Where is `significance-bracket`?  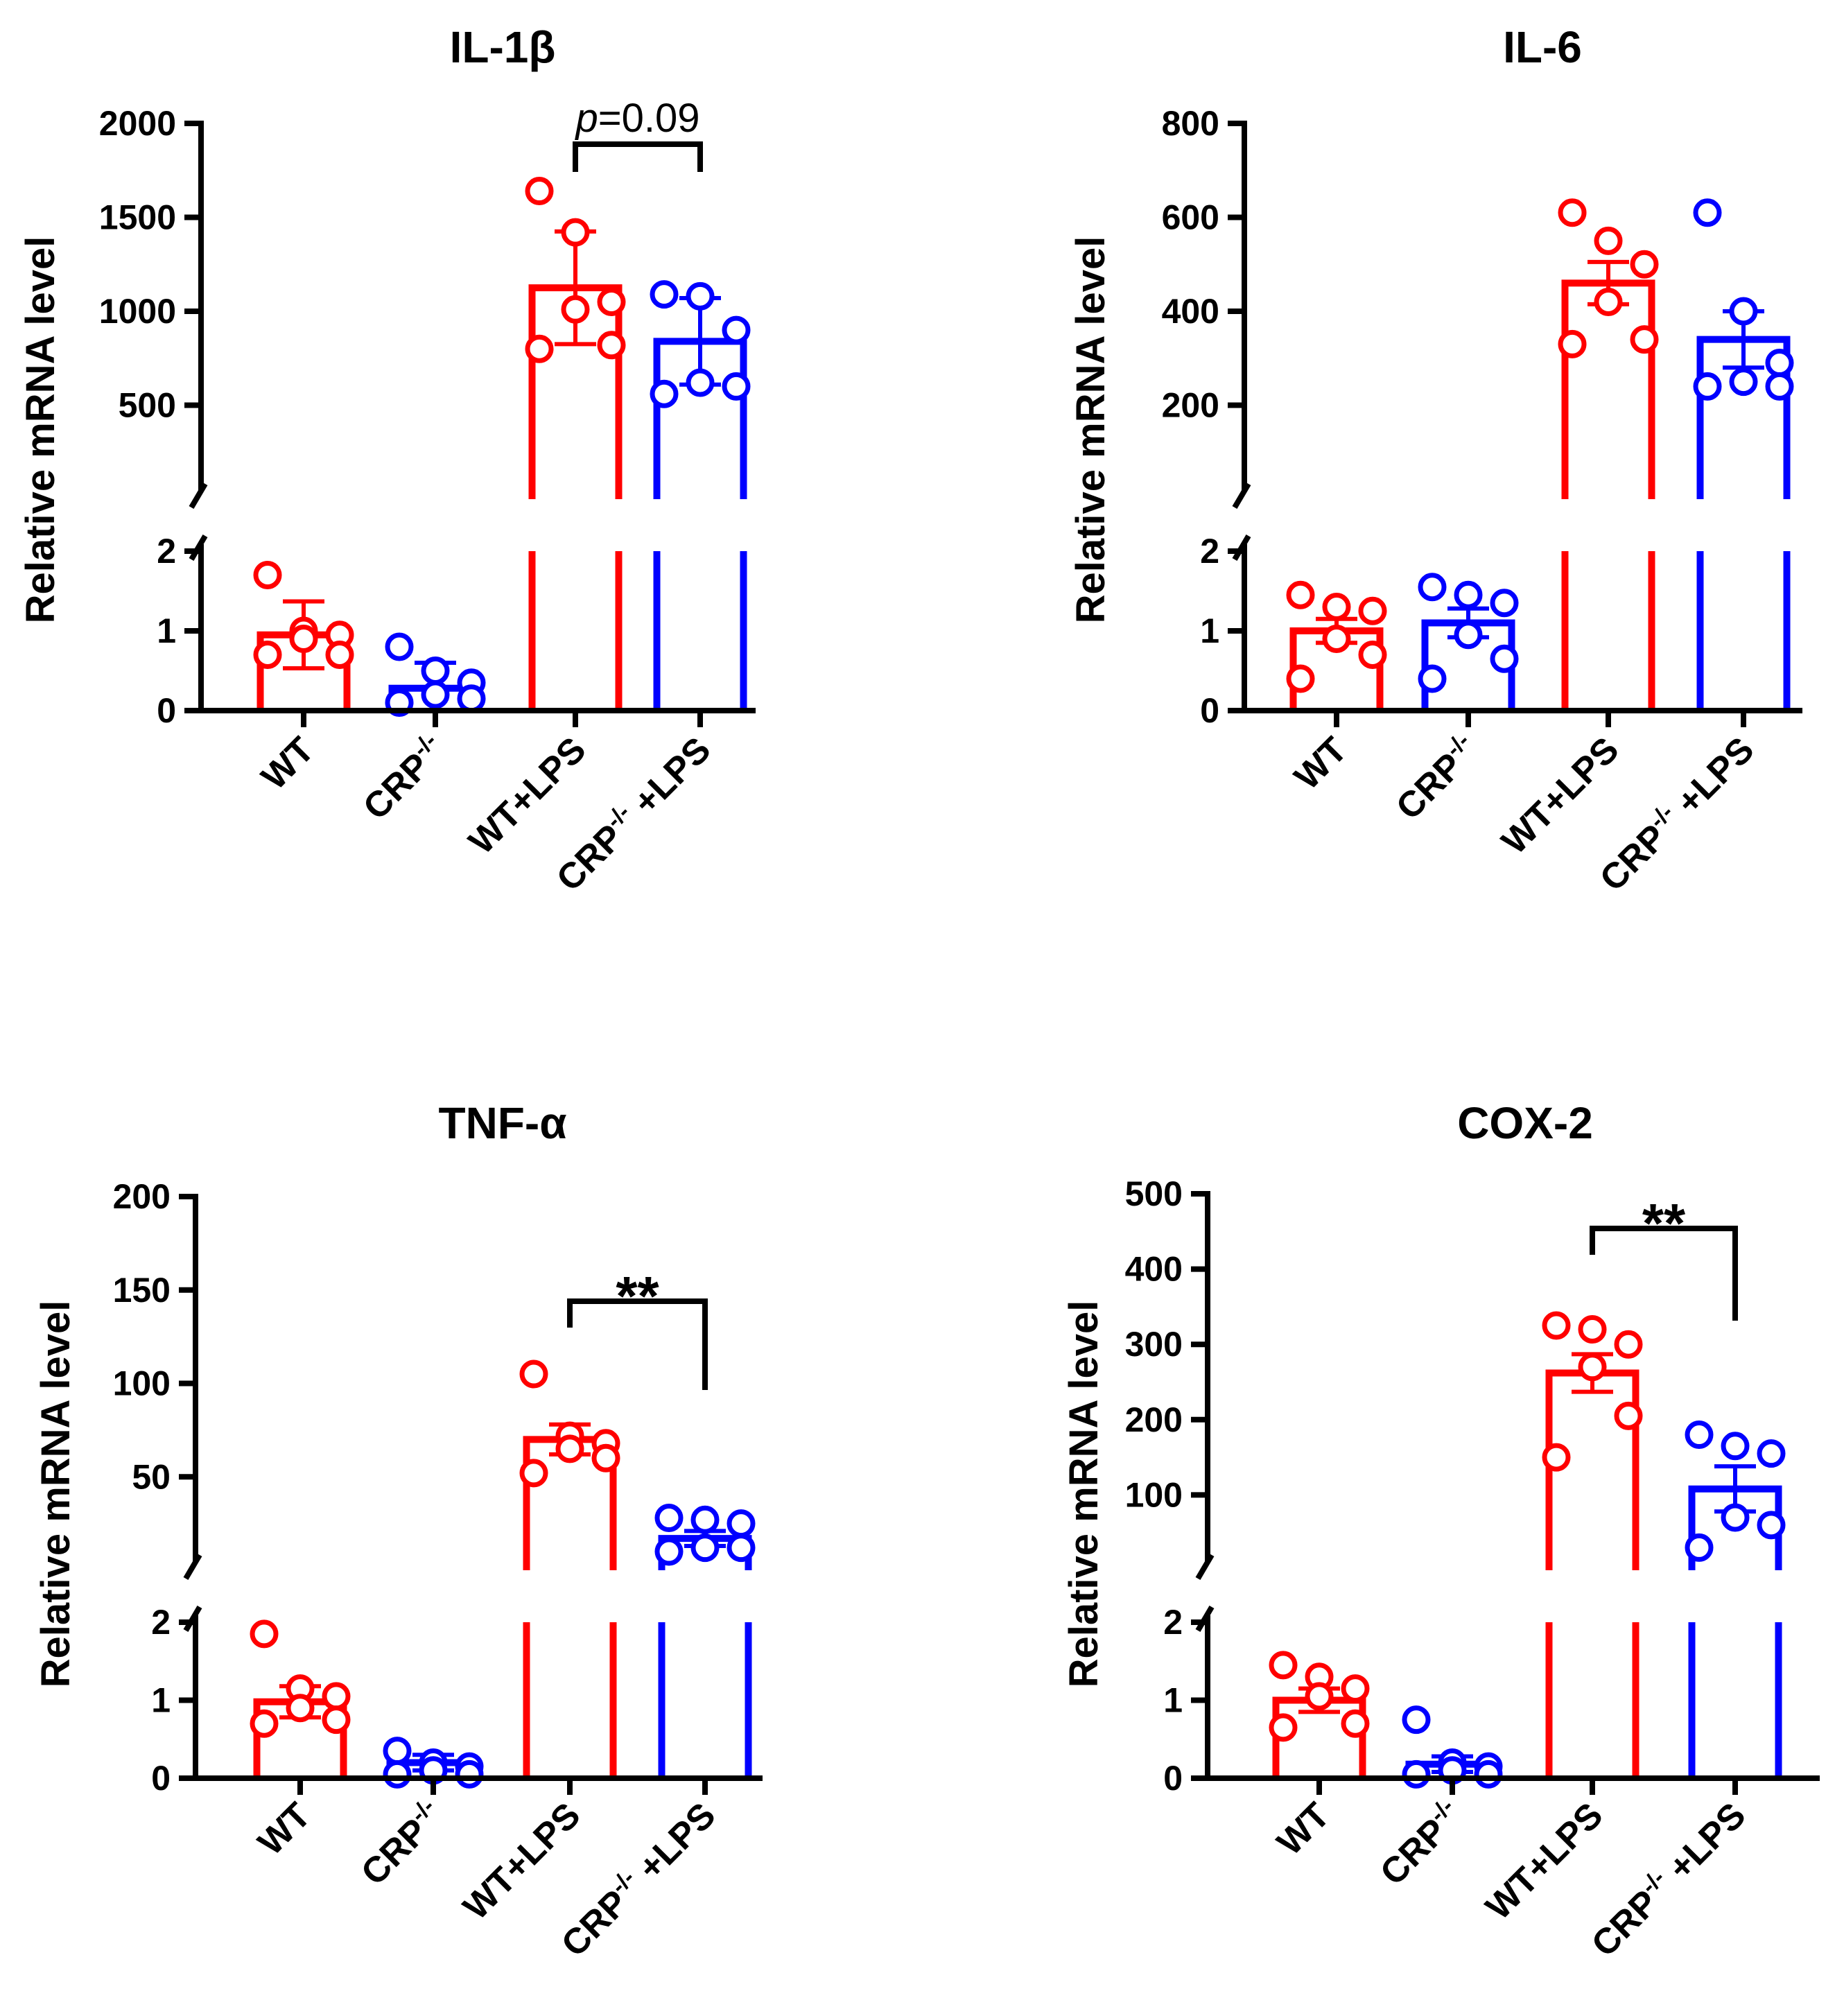
significance-bracket is located at coordinates (637, 1344).